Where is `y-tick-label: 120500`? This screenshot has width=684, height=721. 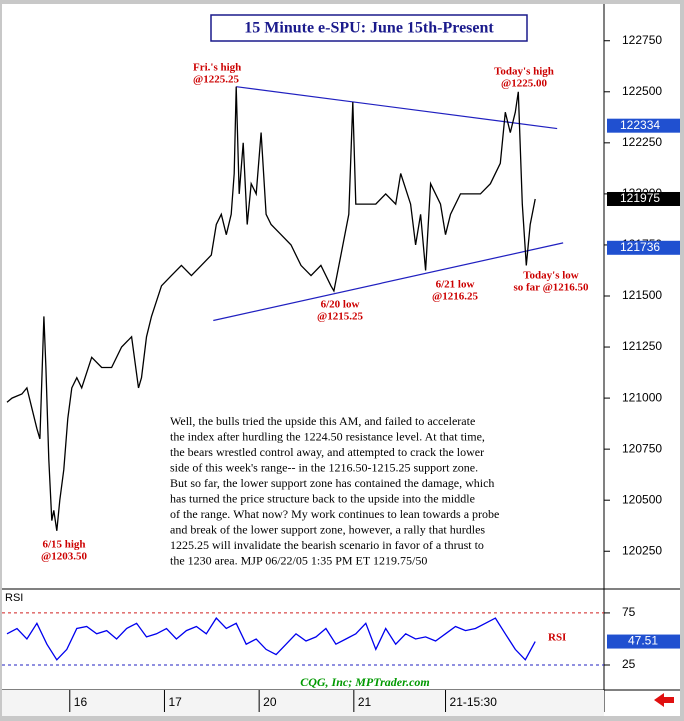 y-tick-label: 120500 is located at coordinates (642, 499).